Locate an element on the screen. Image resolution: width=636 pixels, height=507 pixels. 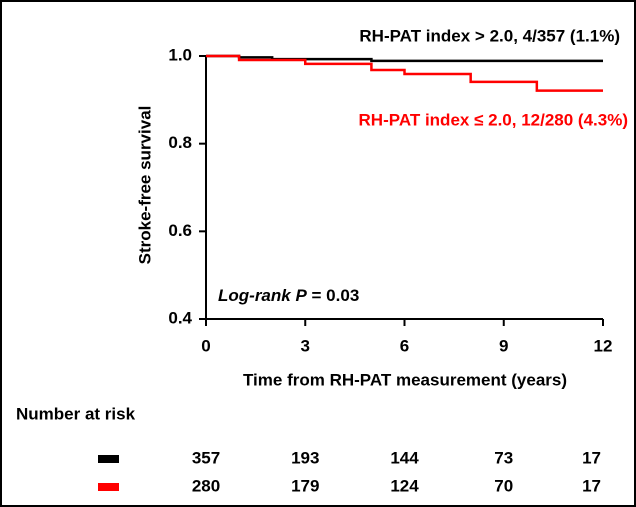
risk-count: 179 is located at coordinates (305, 485).